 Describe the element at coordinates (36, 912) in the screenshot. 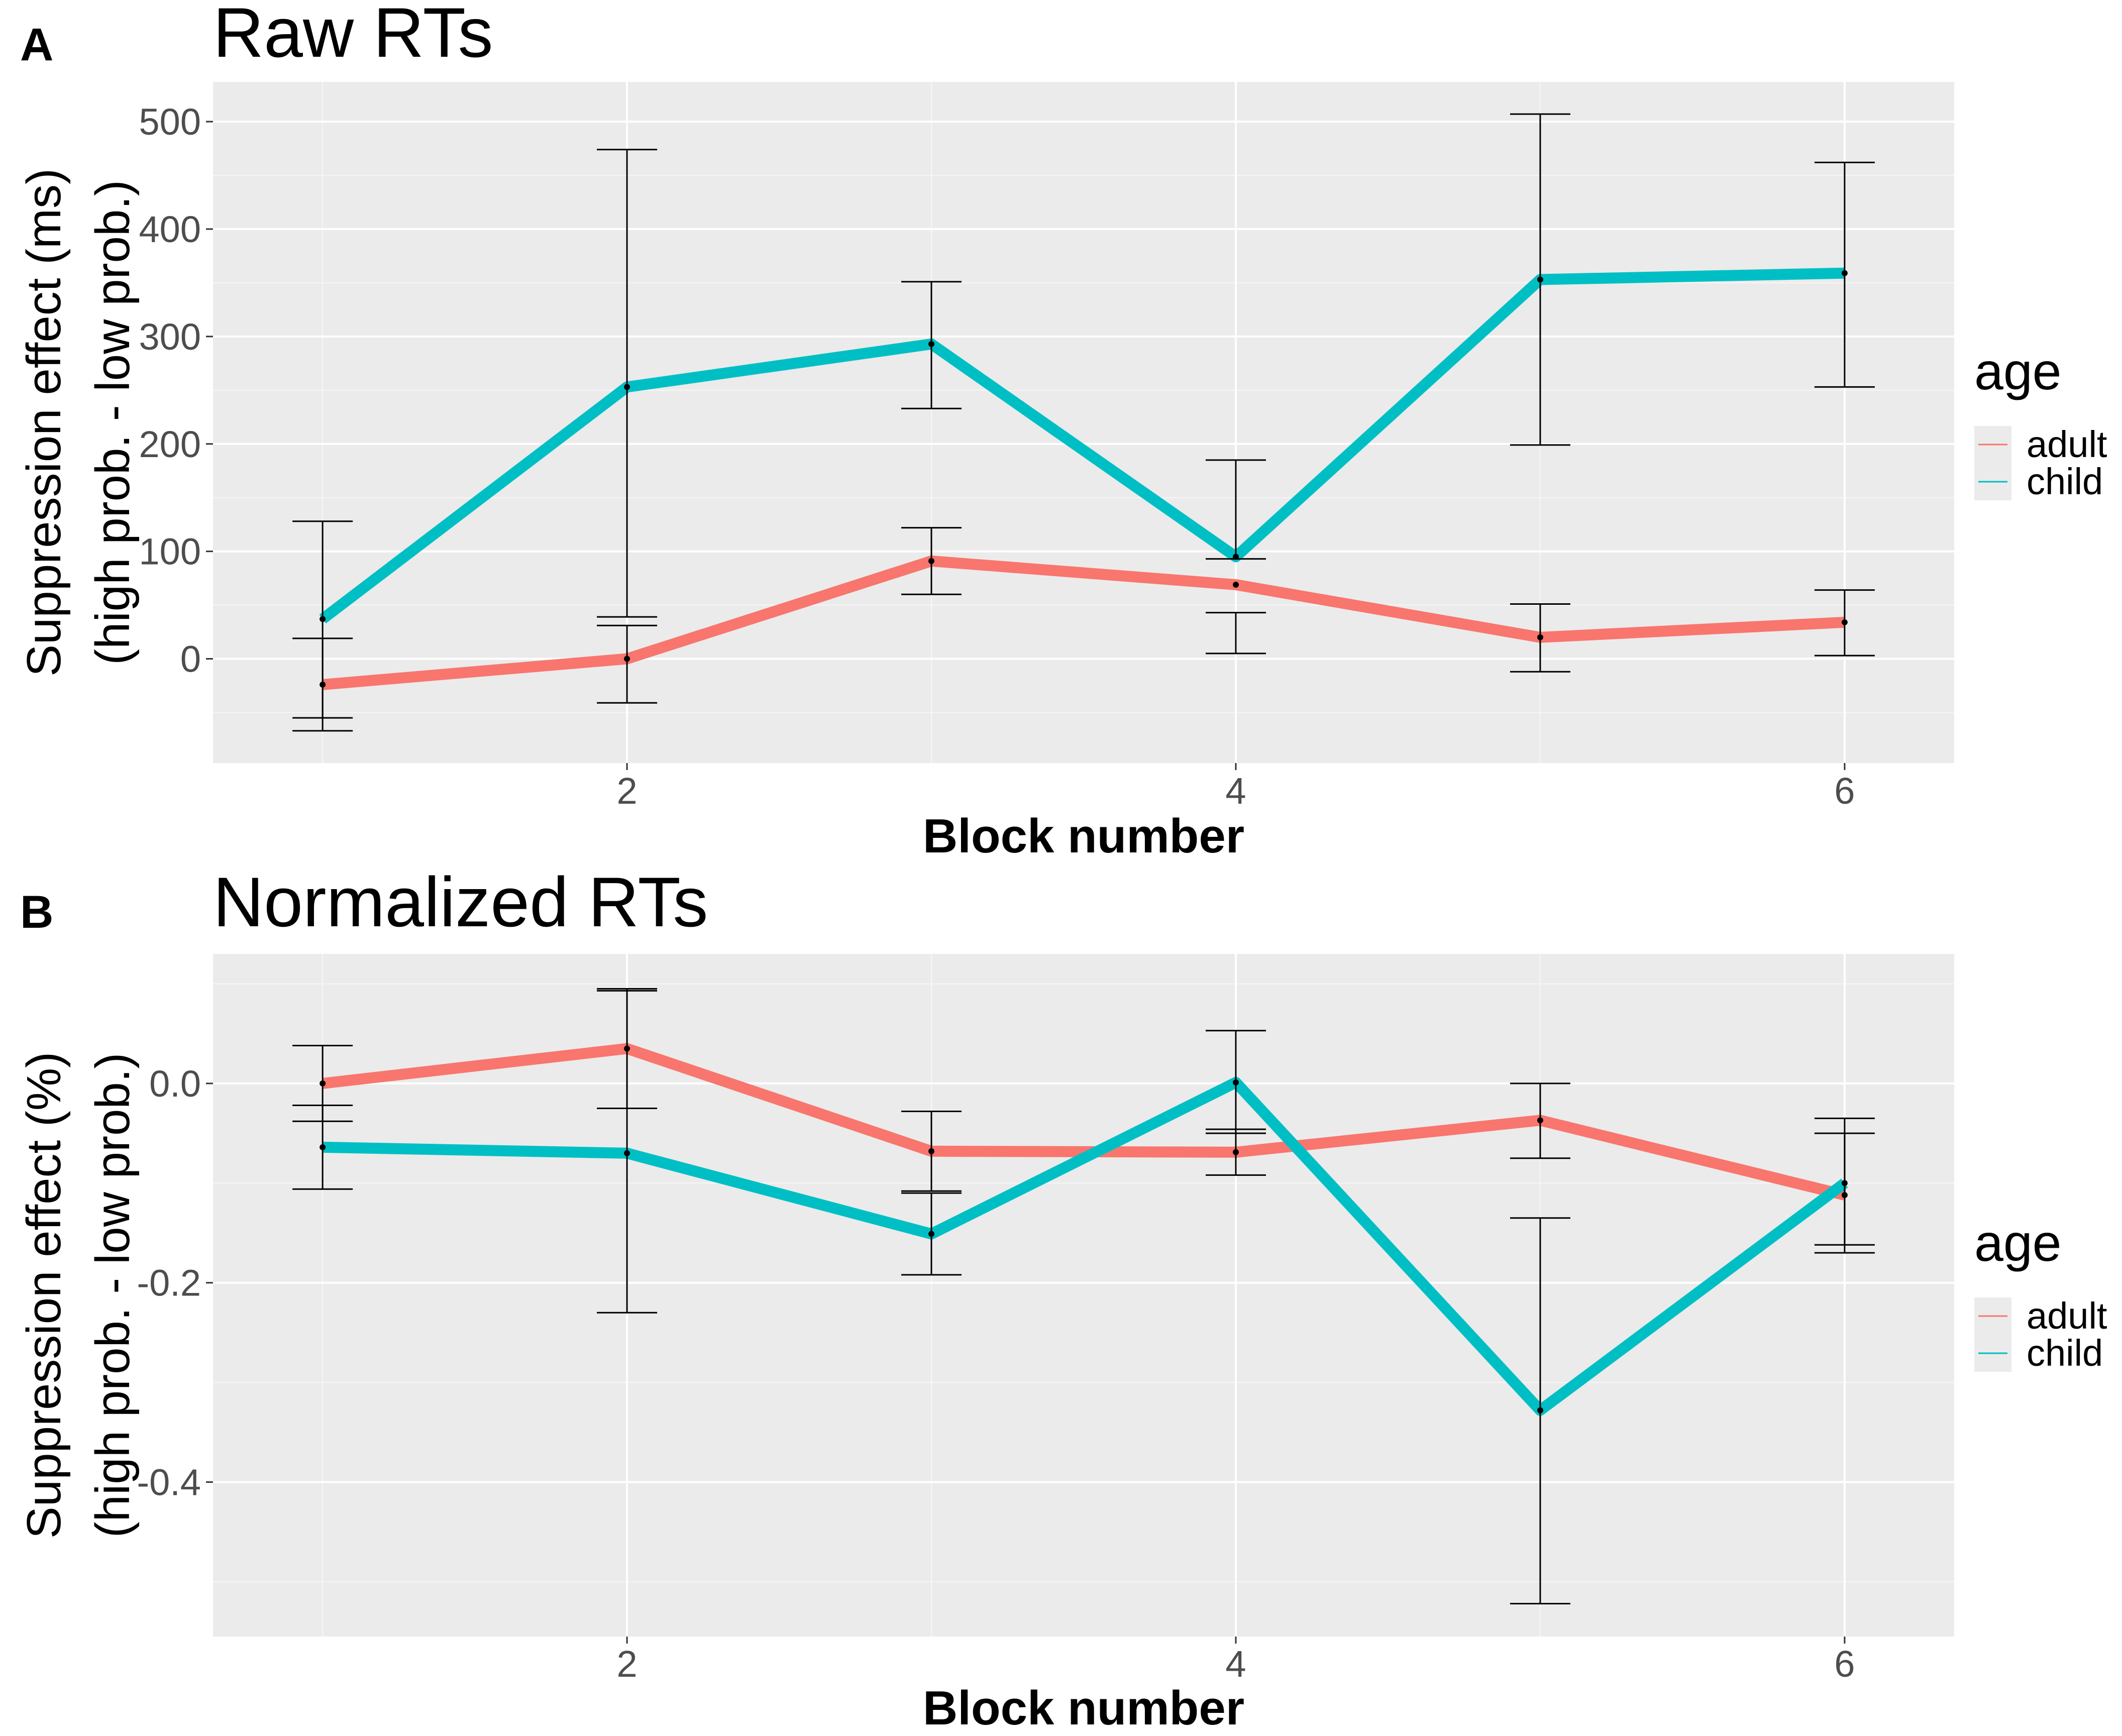

I see `panel-letter: B` at that location.